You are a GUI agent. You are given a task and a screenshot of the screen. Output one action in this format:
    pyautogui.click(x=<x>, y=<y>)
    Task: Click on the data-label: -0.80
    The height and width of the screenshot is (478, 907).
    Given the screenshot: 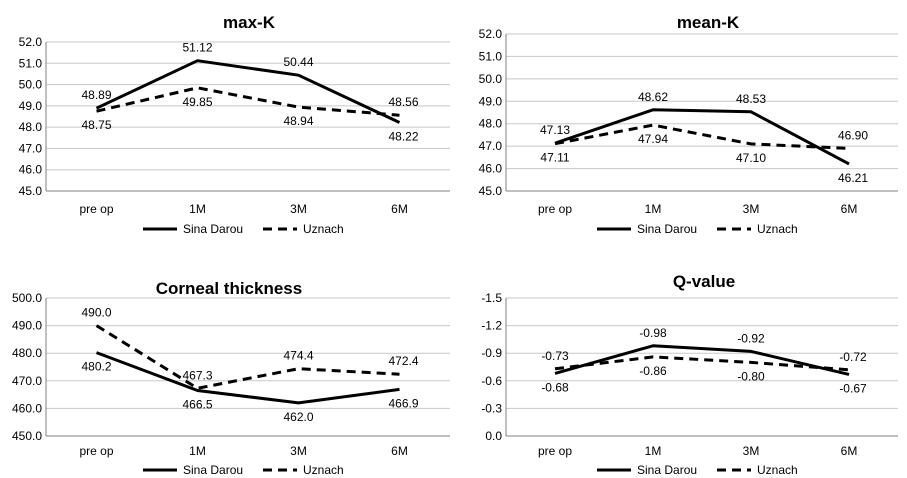 What is the action you would take?
    pyautogui.click(x=751, y=376)
    